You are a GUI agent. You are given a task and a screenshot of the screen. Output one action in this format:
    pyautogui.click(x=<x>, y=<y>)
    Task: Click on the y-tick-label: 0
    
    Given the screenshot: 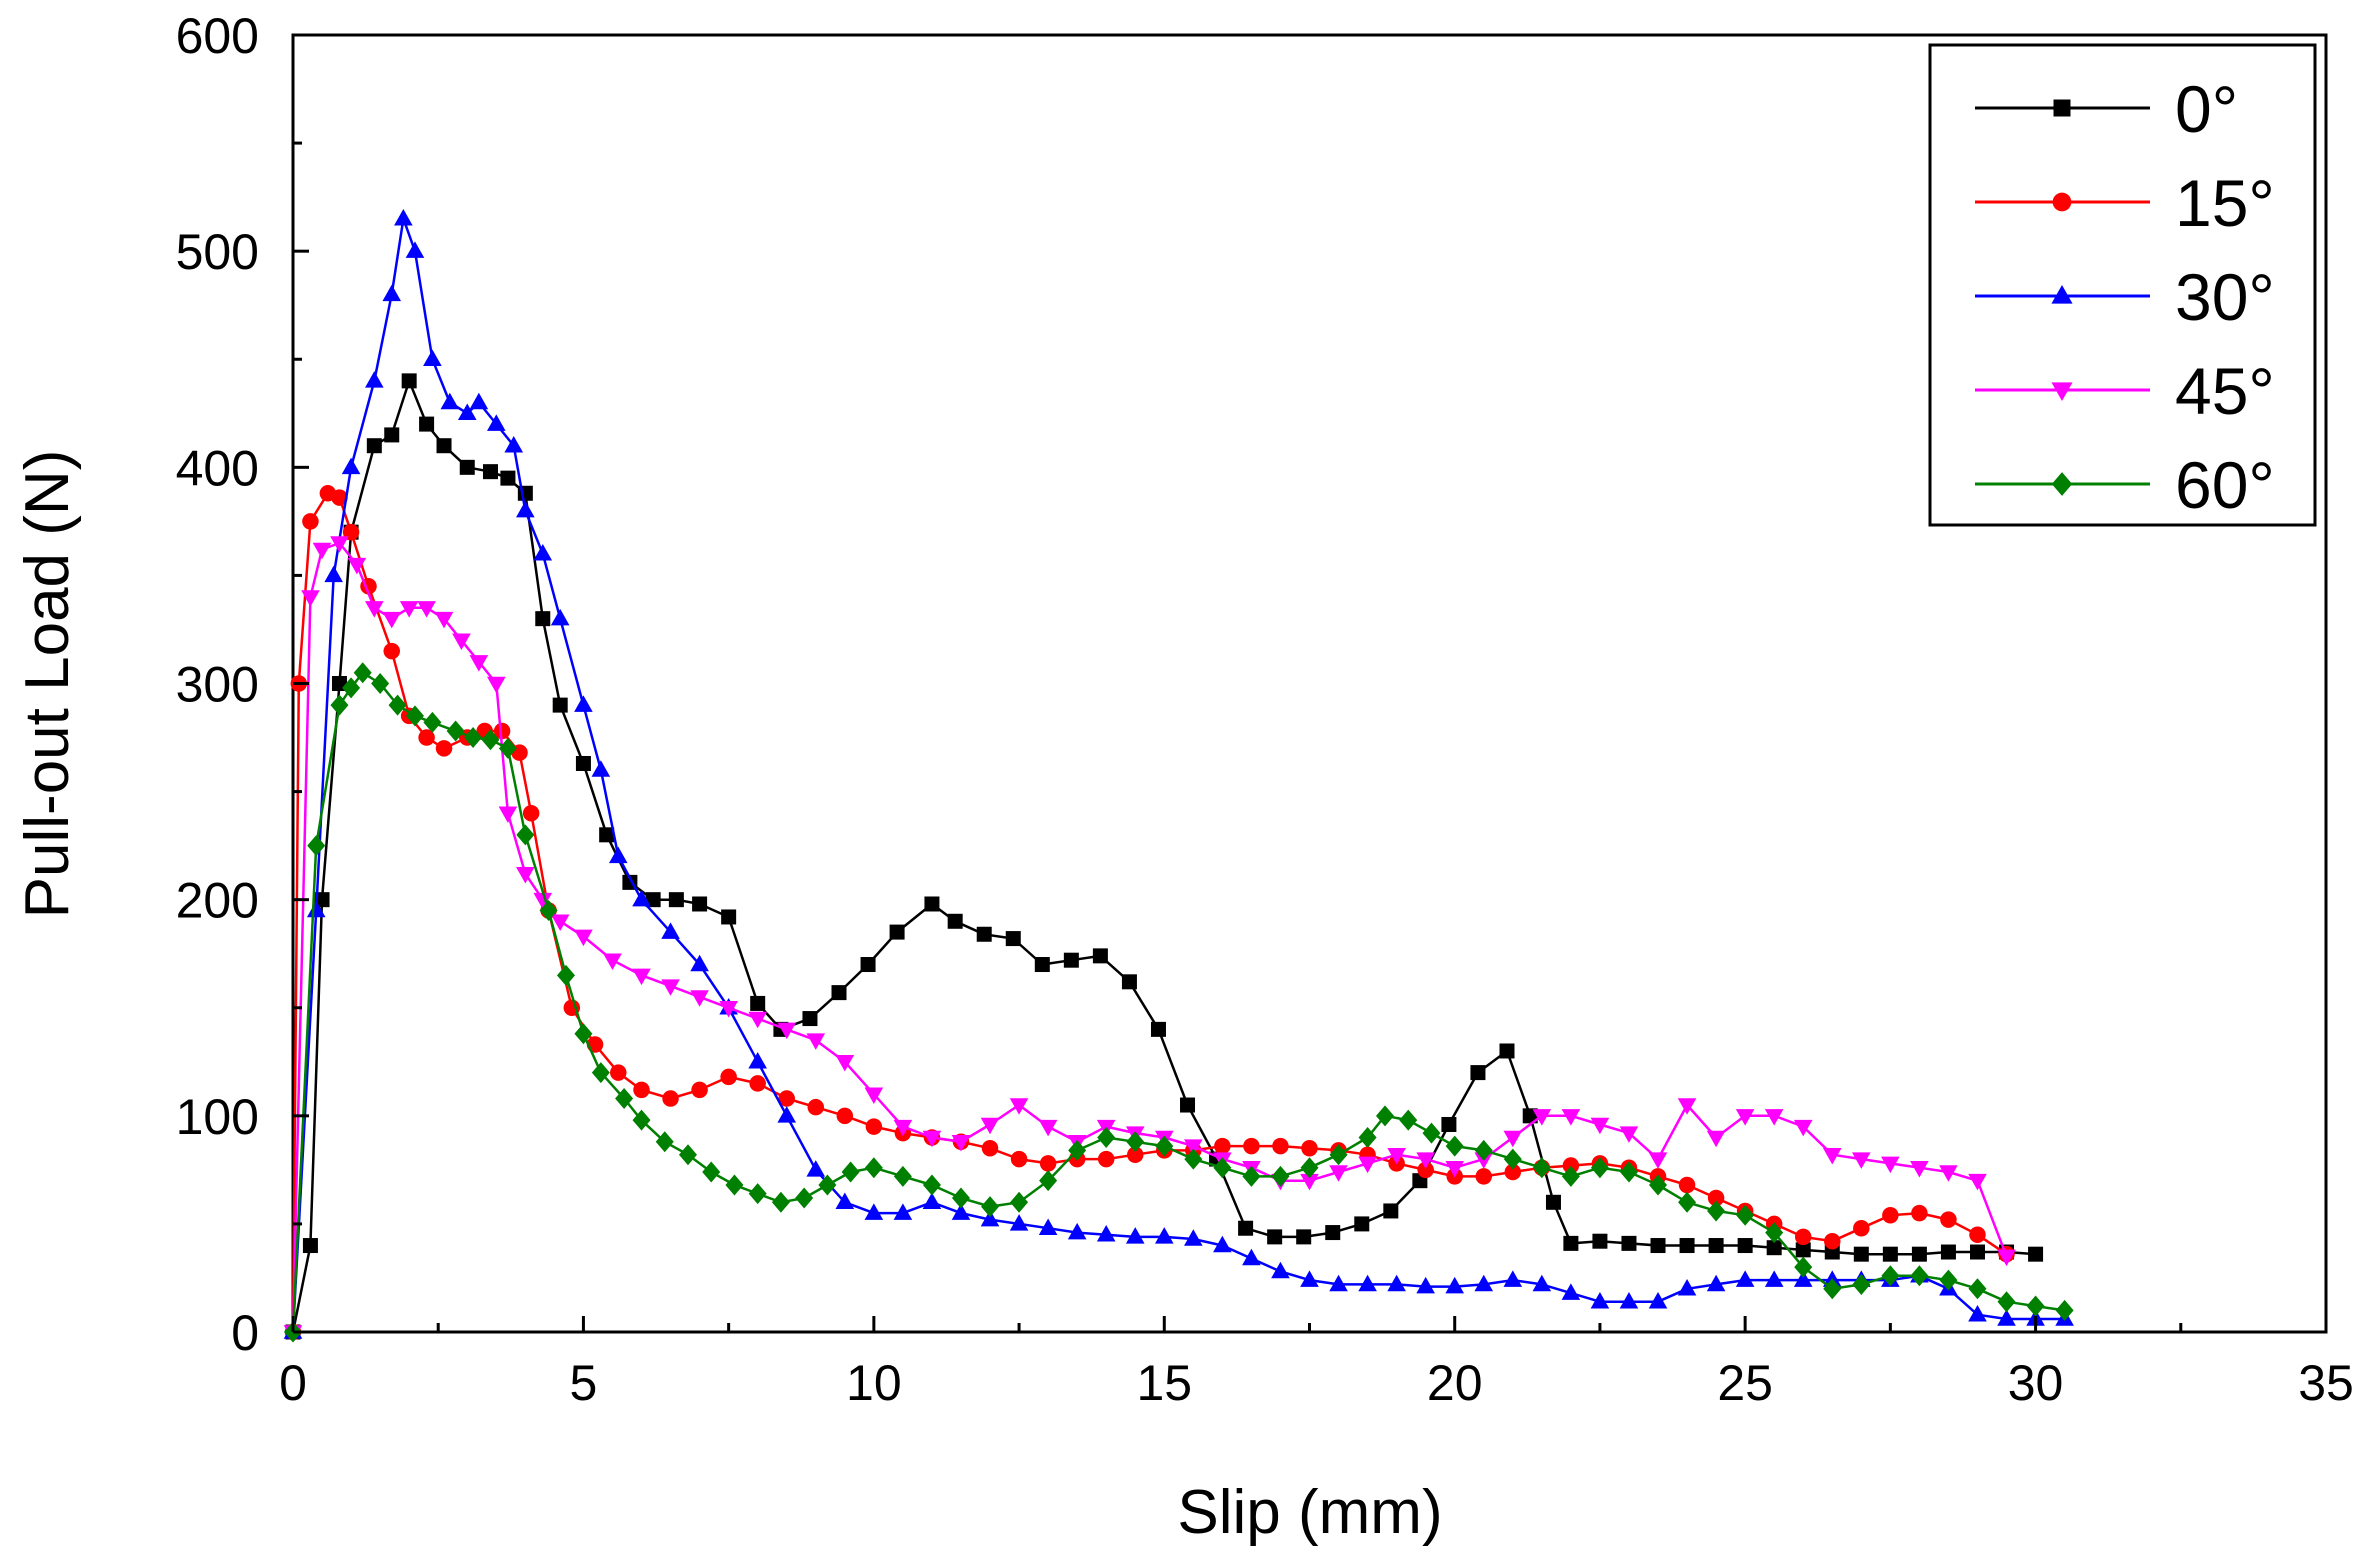 What is the action you would take?
    pyautogui.click(x=245, y=1333)
    